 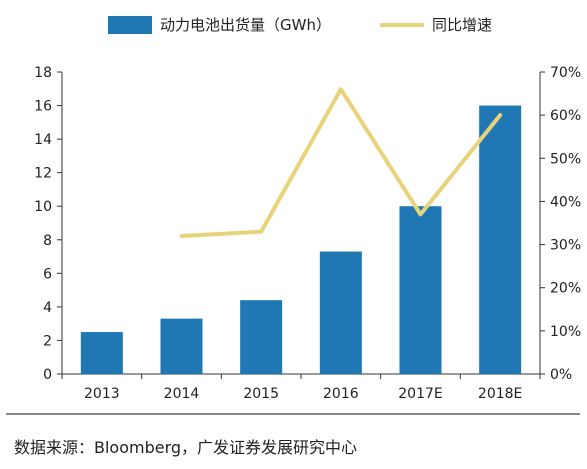 I want to click on y-right-tick-label: 0%, so click(x=561, y=375).